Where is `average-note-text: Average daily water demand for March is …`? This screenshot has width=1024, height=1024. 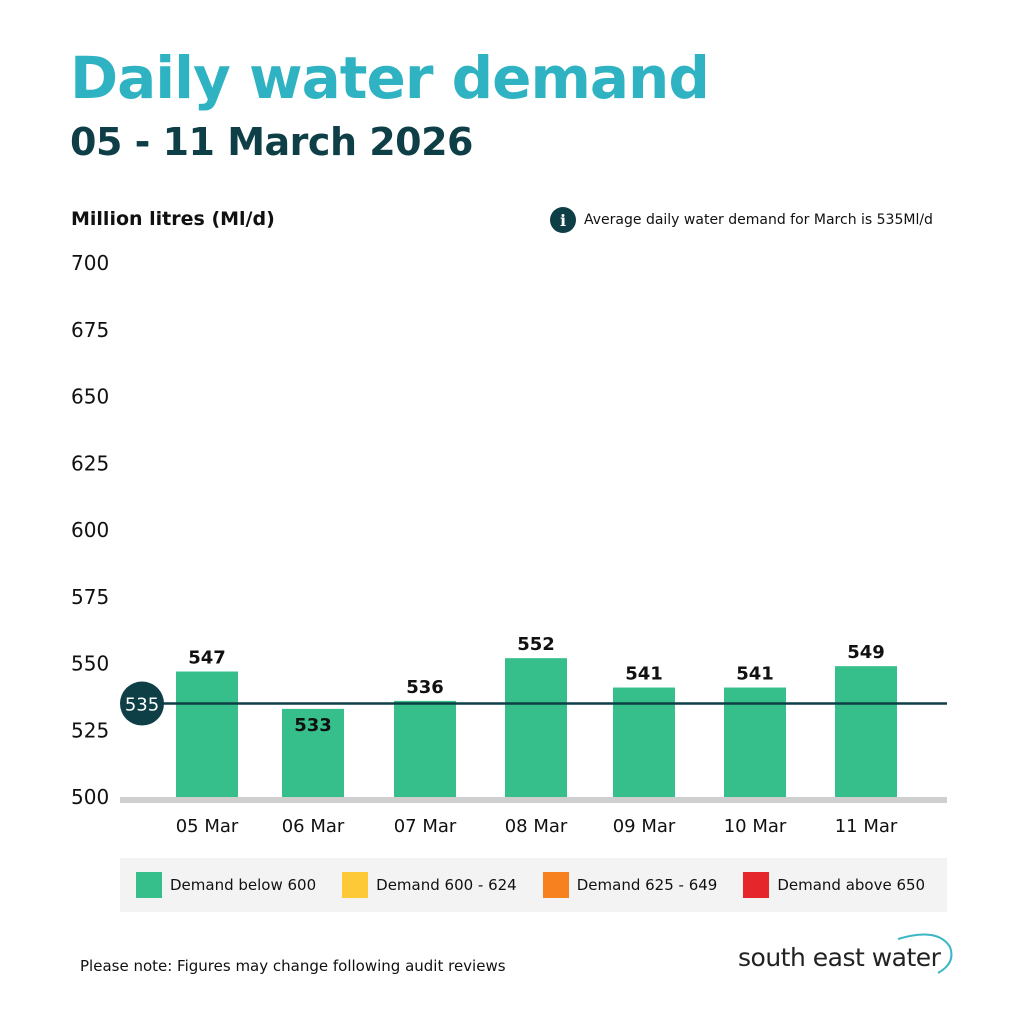 average-note-text: Average daily water demand for March is … is located at coordinates (758, 220).